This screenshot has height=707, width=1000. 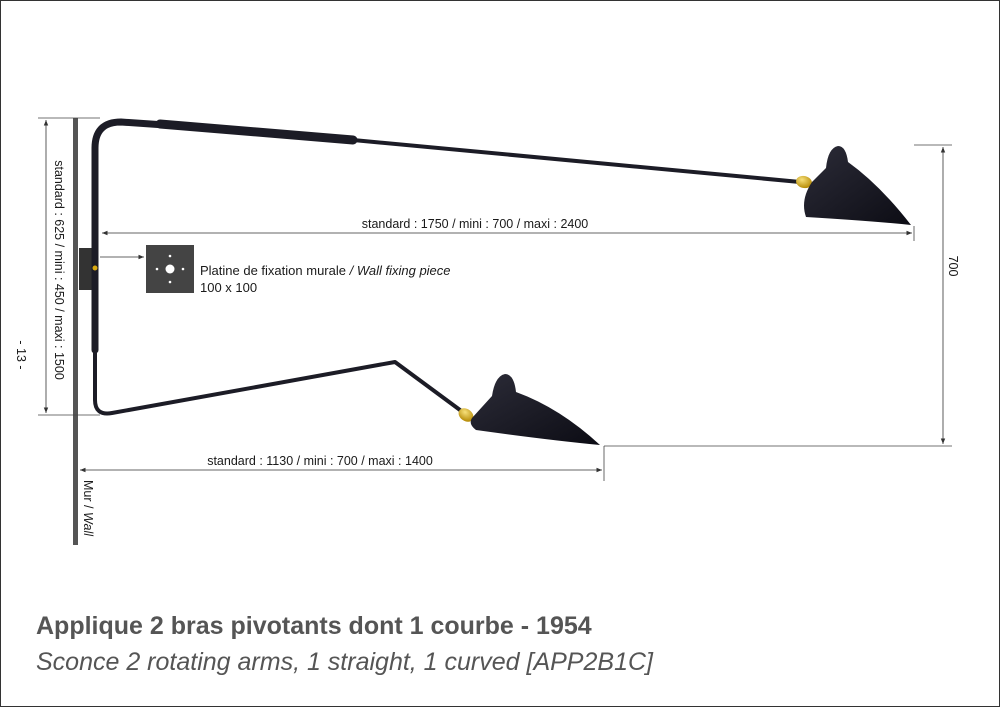 I want to click on lower-shade, so click(x=535, y=409).